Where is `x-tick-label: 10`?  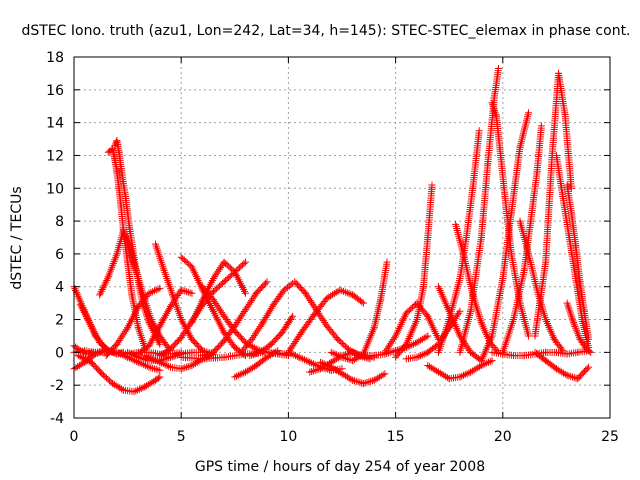 x-tick-label: 10 is located at coordinates (288, 437).